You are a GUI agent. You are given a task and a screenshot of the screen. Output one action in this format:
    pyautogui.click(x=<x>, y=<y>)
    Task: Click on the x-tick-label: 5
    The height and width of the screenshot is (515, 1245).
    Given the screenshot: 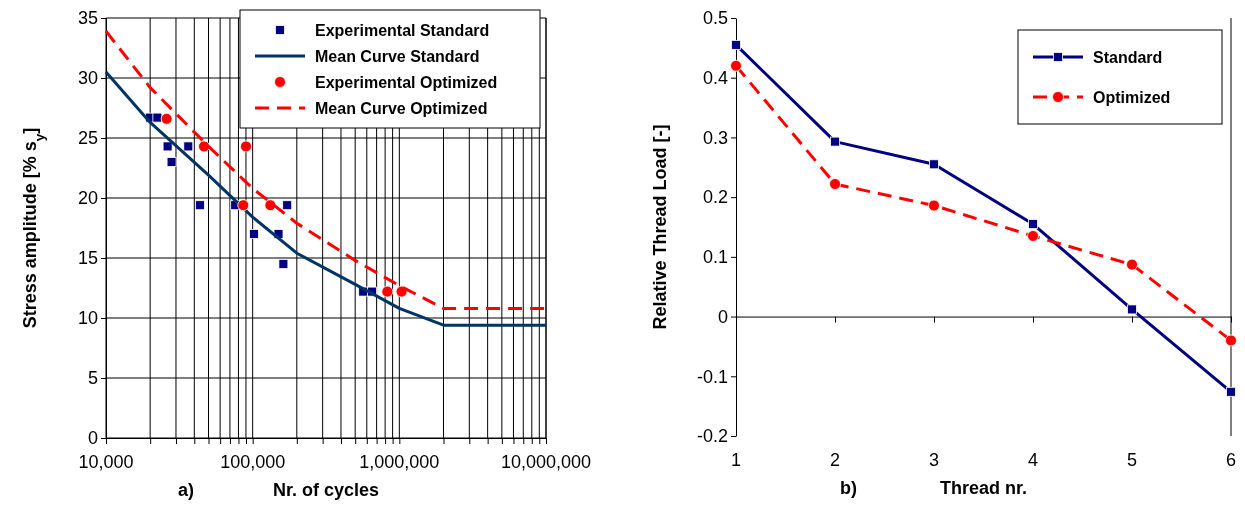 What is the action you would take?
    pyautogui.click(x=1132, y=460)
    